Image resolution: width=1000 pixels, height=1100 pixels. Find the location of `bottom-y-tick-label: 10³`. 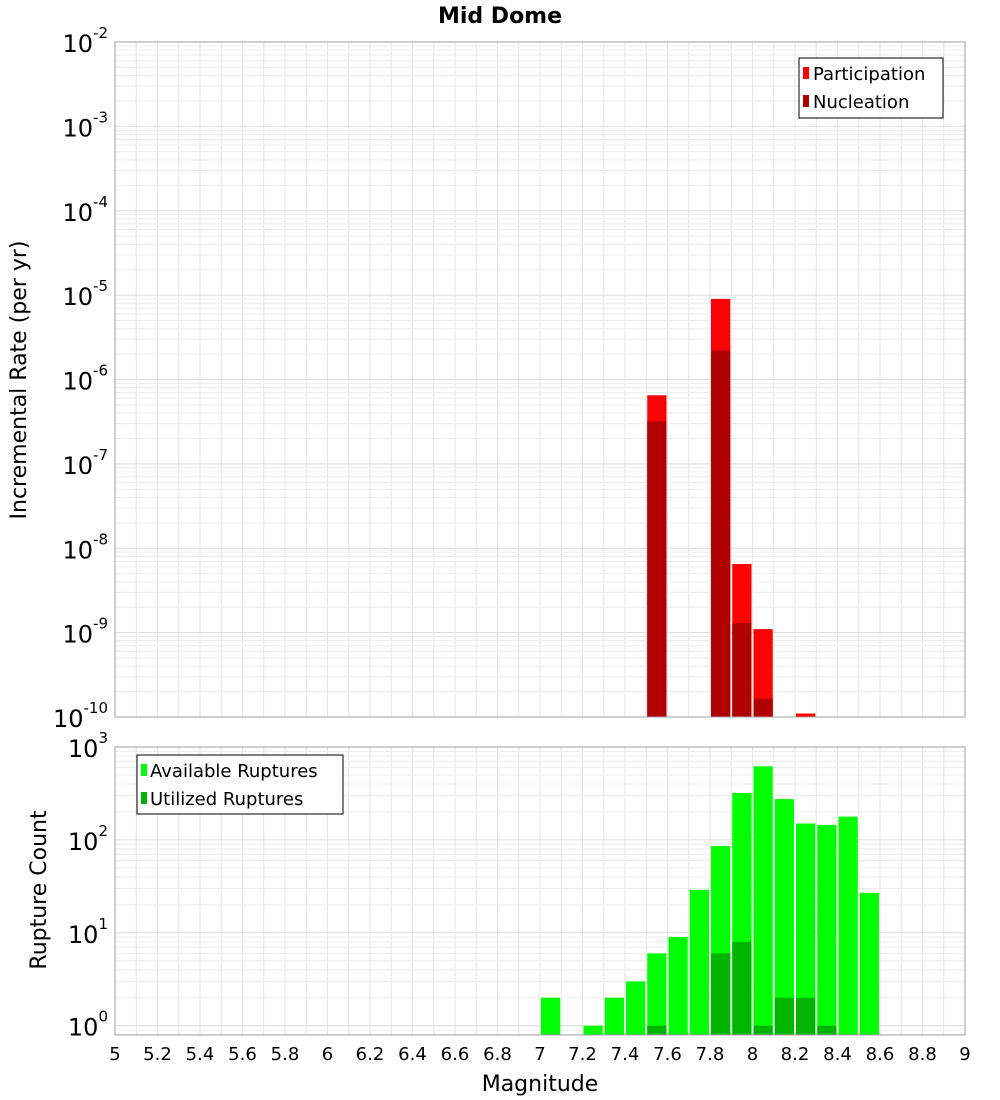

bottom-y-tick-label: 10³ is located at coordinates (88, 746).